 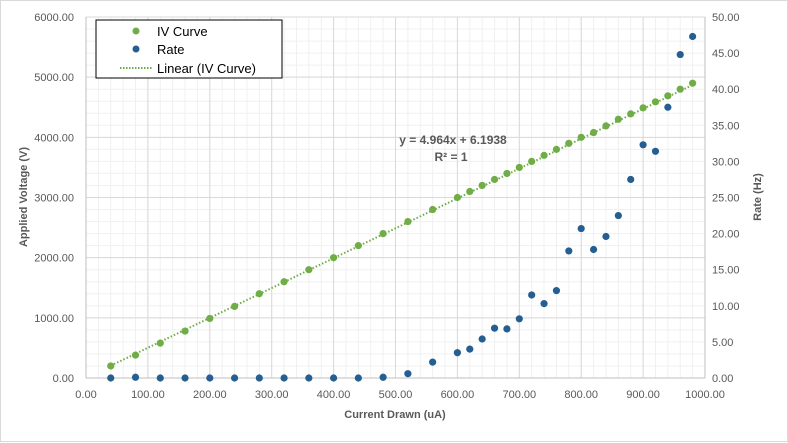 What do you see at coordinates (726, 199) in the screenshot?
I see `y2-tick-label: 25.00` at bounding box center [726, 199].